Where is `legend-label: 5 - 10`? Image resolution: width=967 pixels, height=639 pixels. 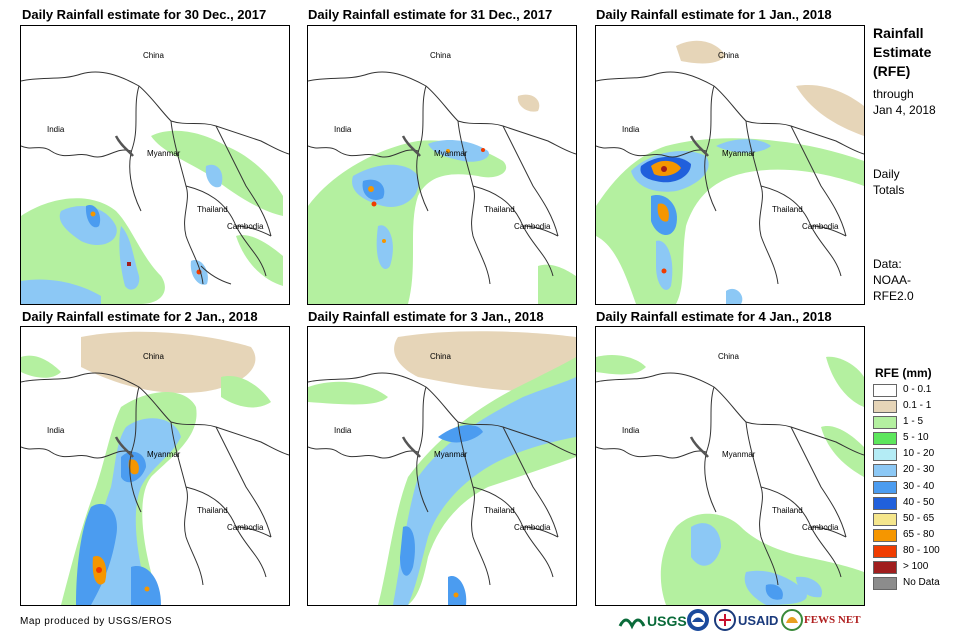 legend-label: 5 - 10 is located at coordinates (916, 438).